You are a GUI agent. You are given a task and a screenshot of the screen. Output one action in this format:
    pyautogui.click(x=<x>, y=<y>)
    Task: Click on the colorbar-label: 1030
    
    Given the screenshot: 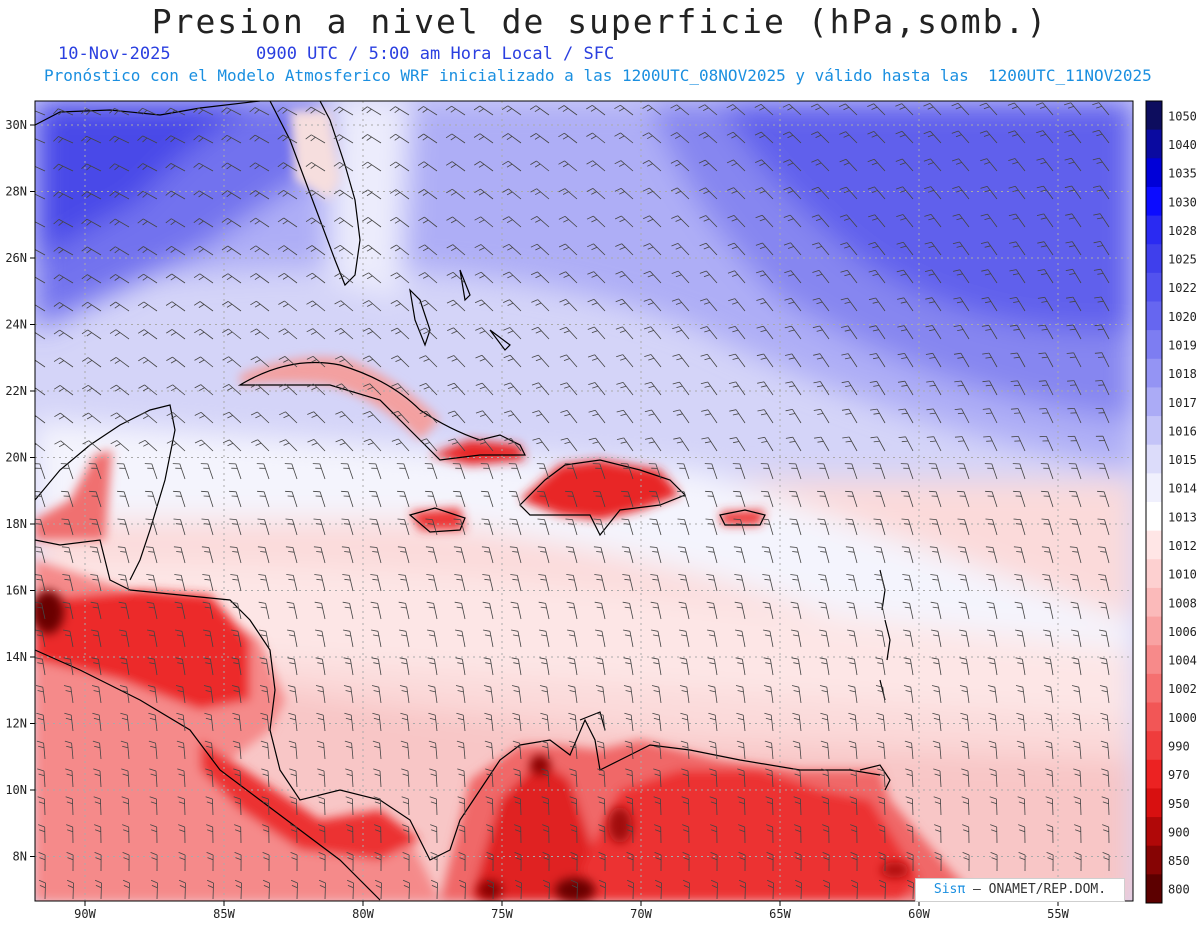 What is the action you would take?
    pyautogui.click(x=1182, y=202)
    